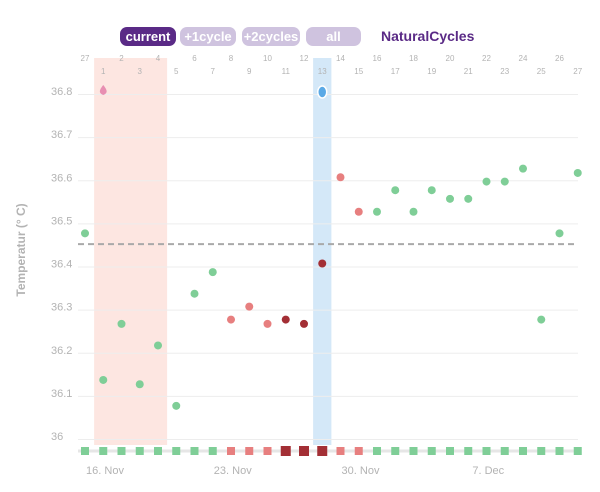 This screenshot has width=600, height=492. Describe the element at coordinates (208, 36) in the screenshot. I see `tab-plus-1-cycle: +1cycle` at that location.